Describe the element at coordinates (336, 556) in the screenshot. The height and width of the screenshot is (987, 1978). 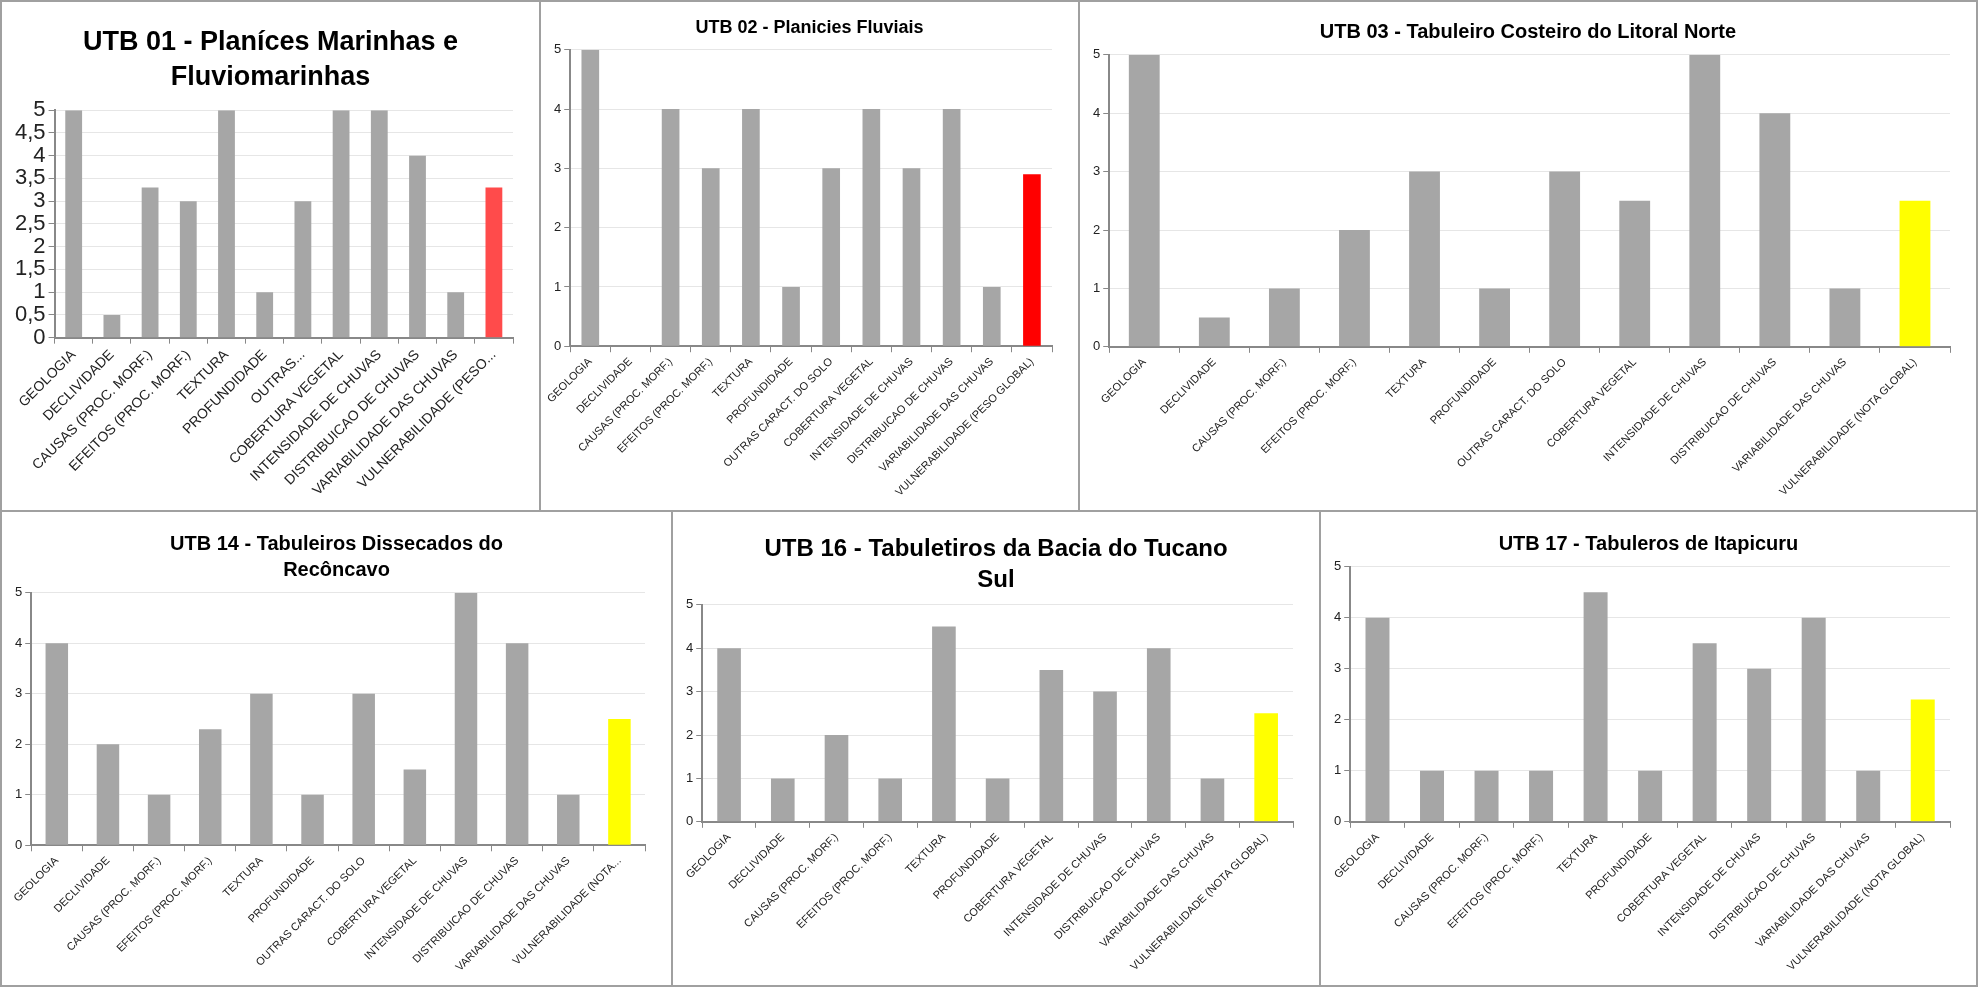
I see `chart-title: UTB 14 - Tabuleiros Dissecados do Recôncavo` at that location.